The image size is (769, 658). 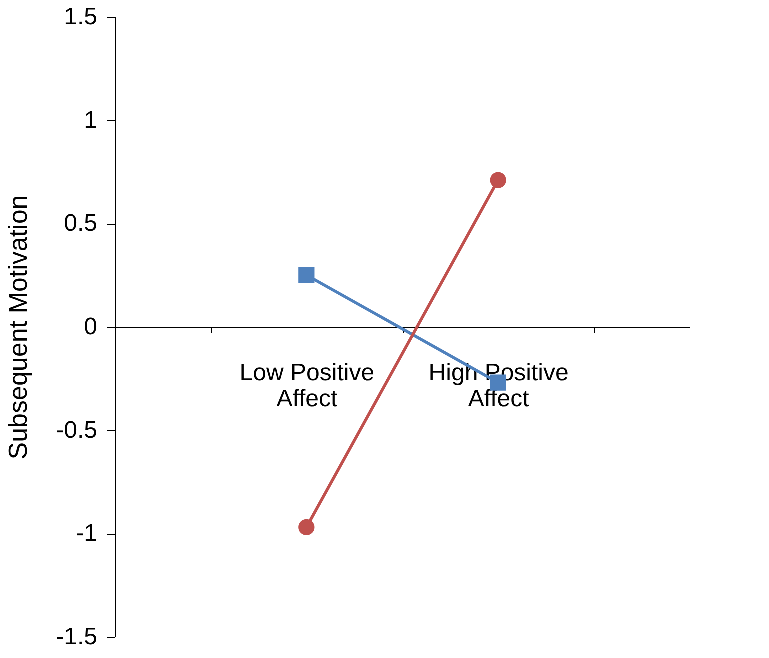 What do you see at coordinates (77, 430) in the screenshot?
I see `y-tick-label: -0.5` at bounding box center [77, 430].